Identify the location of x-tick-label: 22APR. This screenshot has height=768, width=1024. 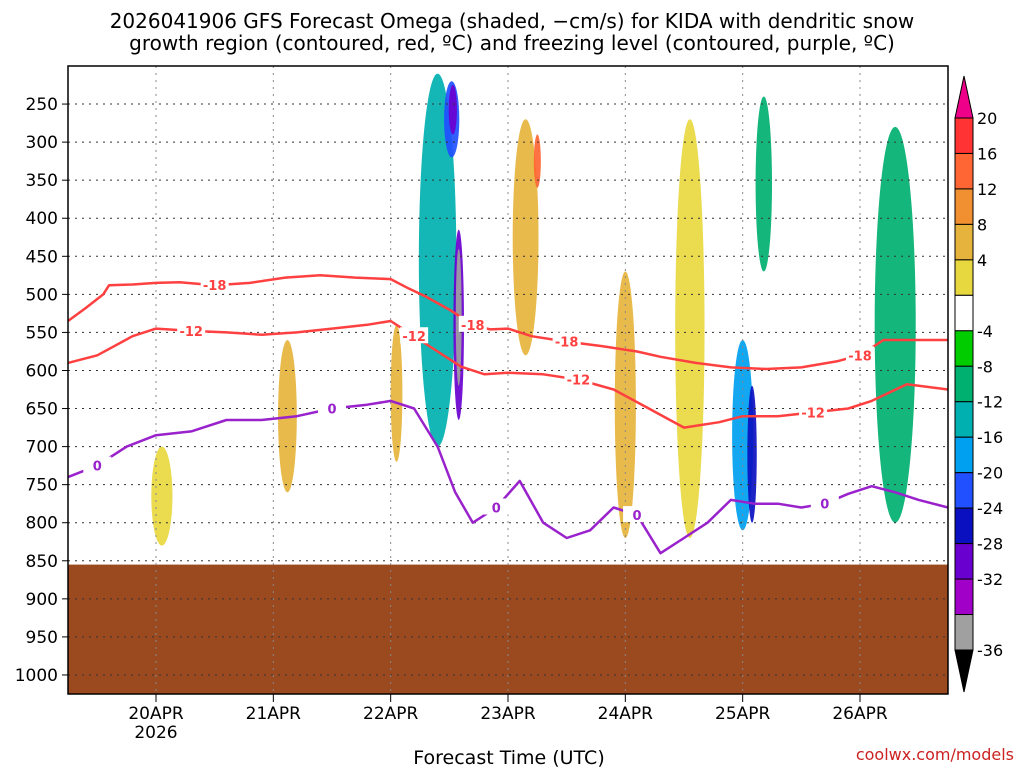
(391, 714).